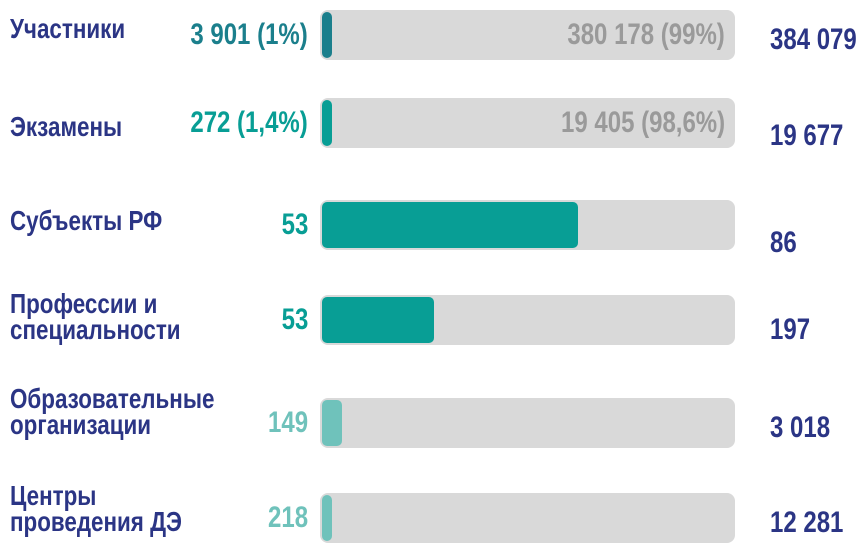 The width and height of the screenshot is (865, 544). I want to click on category-label: Профессии и специальности, so click(95, 316).